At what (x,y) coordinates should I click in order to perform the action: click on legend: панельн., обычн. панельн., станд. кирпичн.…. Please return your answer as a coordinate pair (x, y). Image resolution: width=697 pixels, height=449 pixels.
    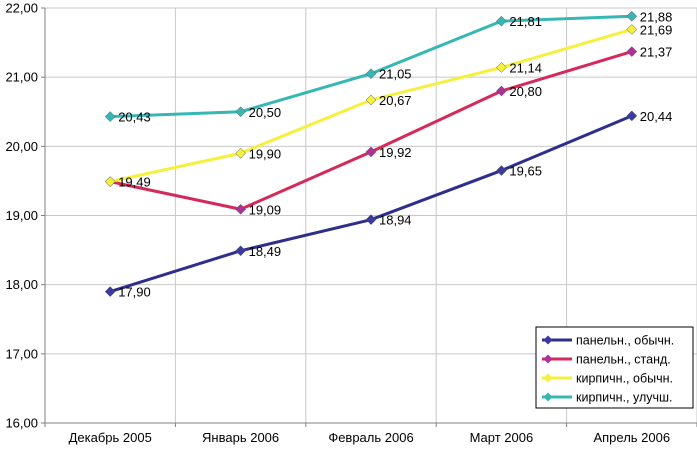
    Looking at the image, I should click on (614, 367).